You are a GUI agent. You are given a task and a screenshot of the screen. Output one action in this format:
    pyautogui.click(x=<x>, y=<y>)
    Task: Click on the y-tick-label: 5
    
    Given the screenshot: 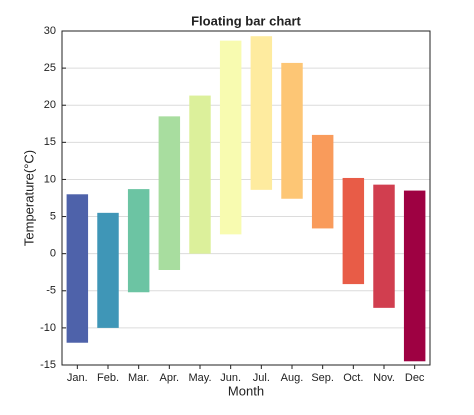 What is the action you would take?
    pyautogui.click(x=53, y=216)
    